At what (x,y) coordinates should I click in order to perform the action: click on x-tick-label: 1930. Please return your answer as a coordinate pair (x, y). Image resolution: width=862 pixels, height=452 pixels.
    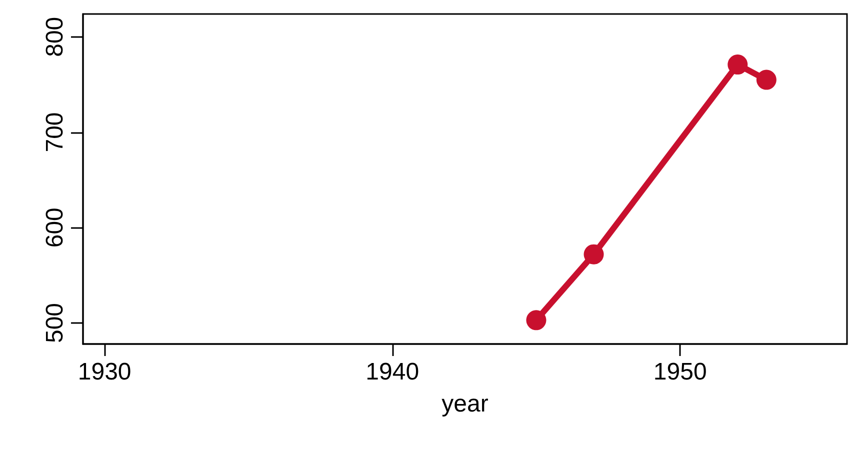
    Looking at the image, I should click on (105, 372).